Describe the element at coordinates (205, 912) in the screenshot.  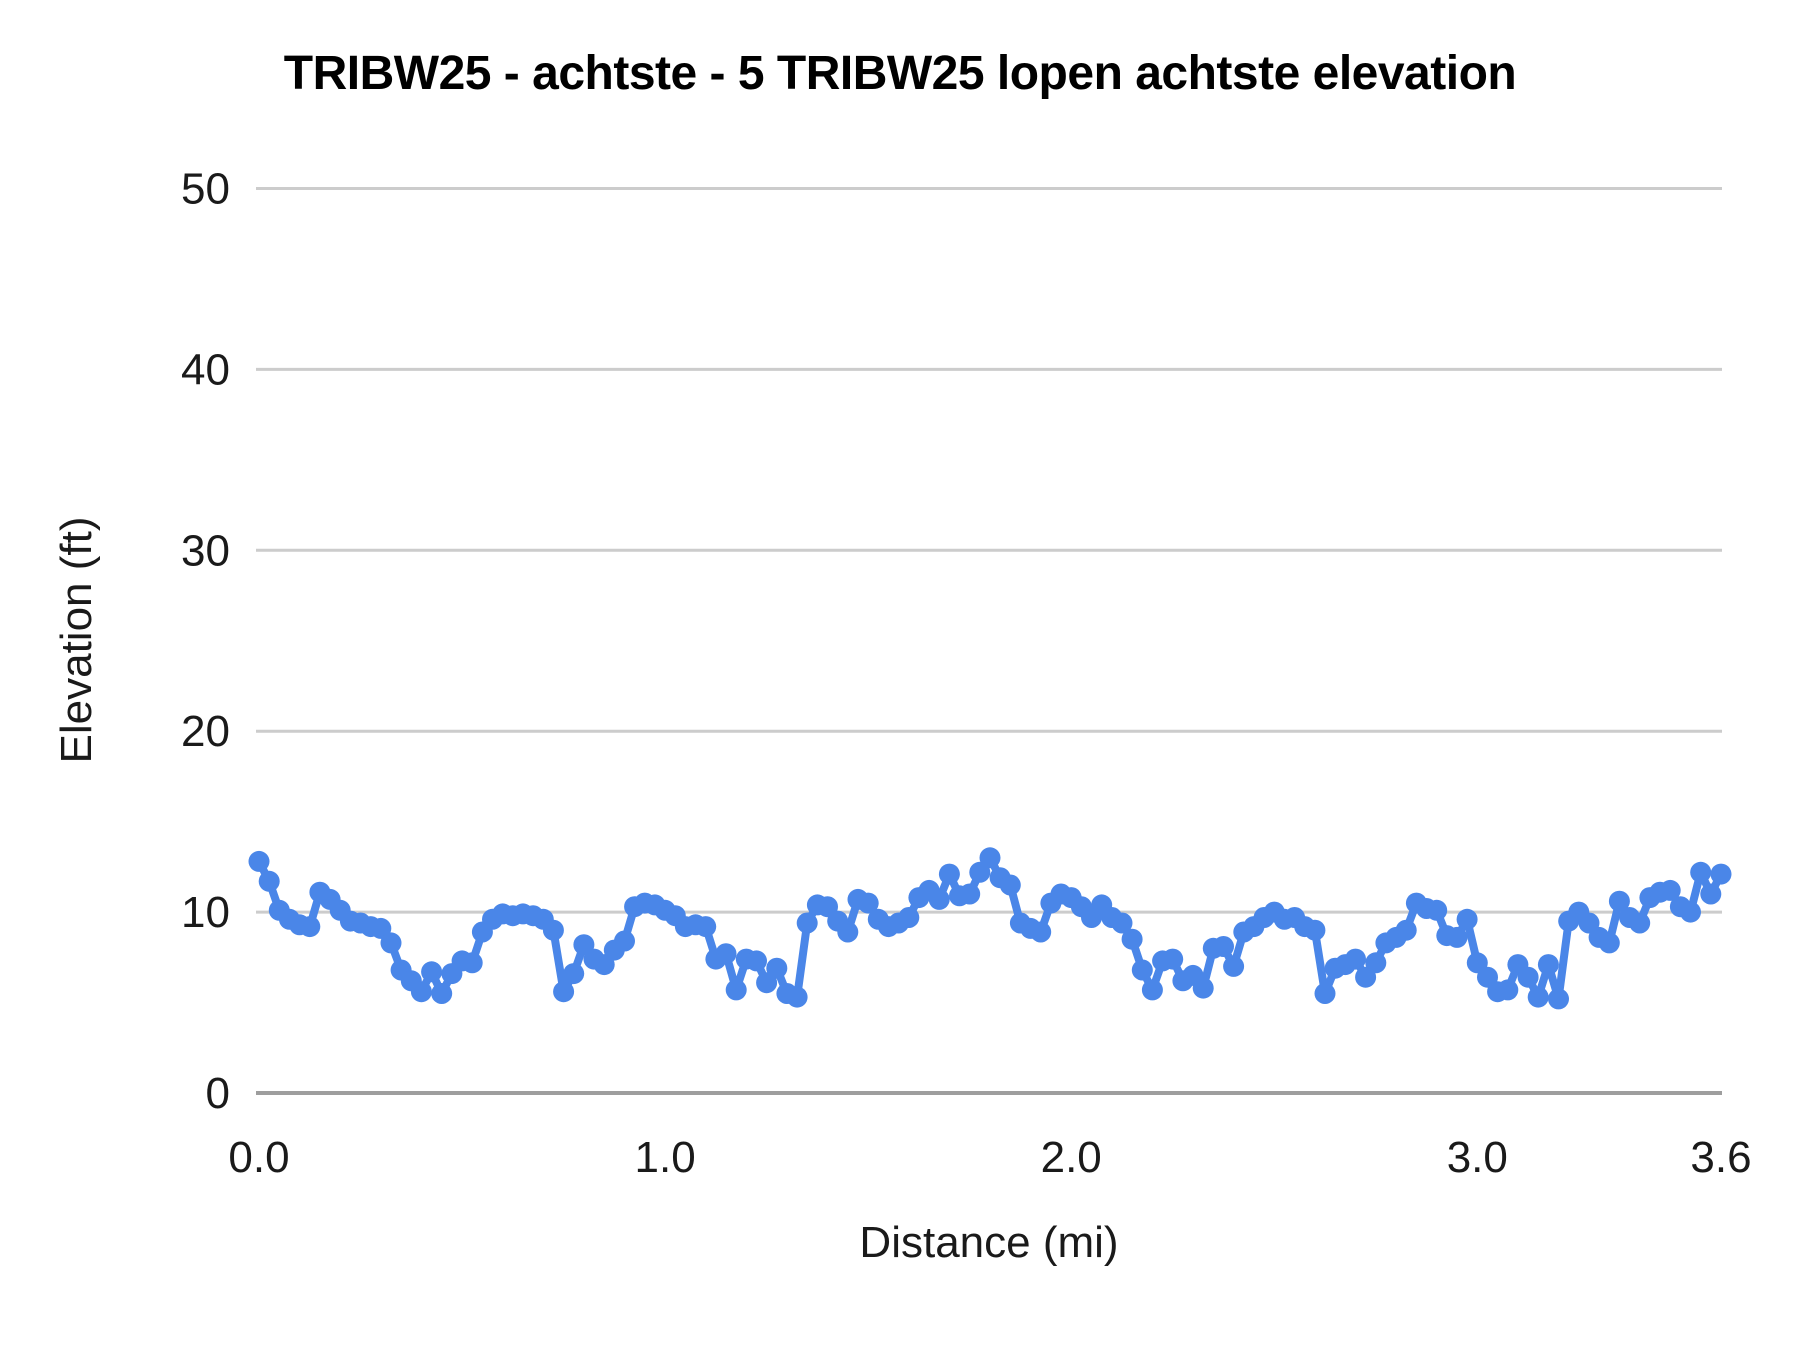
I see `y-tick-label: 10` at that location.